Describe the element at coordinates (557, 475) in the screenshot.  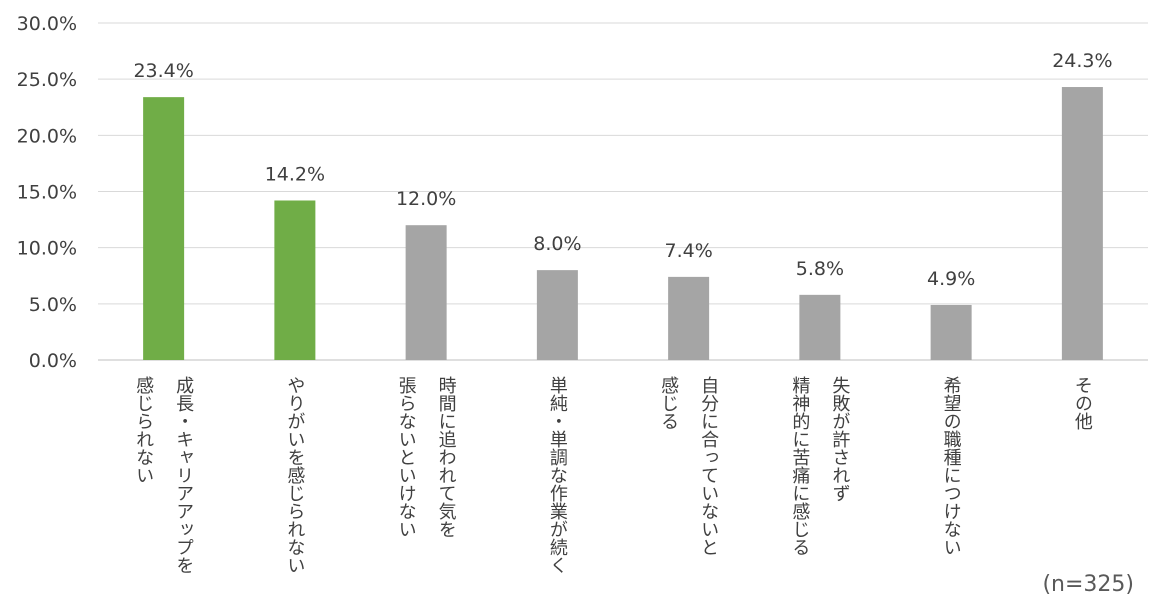
I see `category-label: 単純・単調な作業が続く` at that location.